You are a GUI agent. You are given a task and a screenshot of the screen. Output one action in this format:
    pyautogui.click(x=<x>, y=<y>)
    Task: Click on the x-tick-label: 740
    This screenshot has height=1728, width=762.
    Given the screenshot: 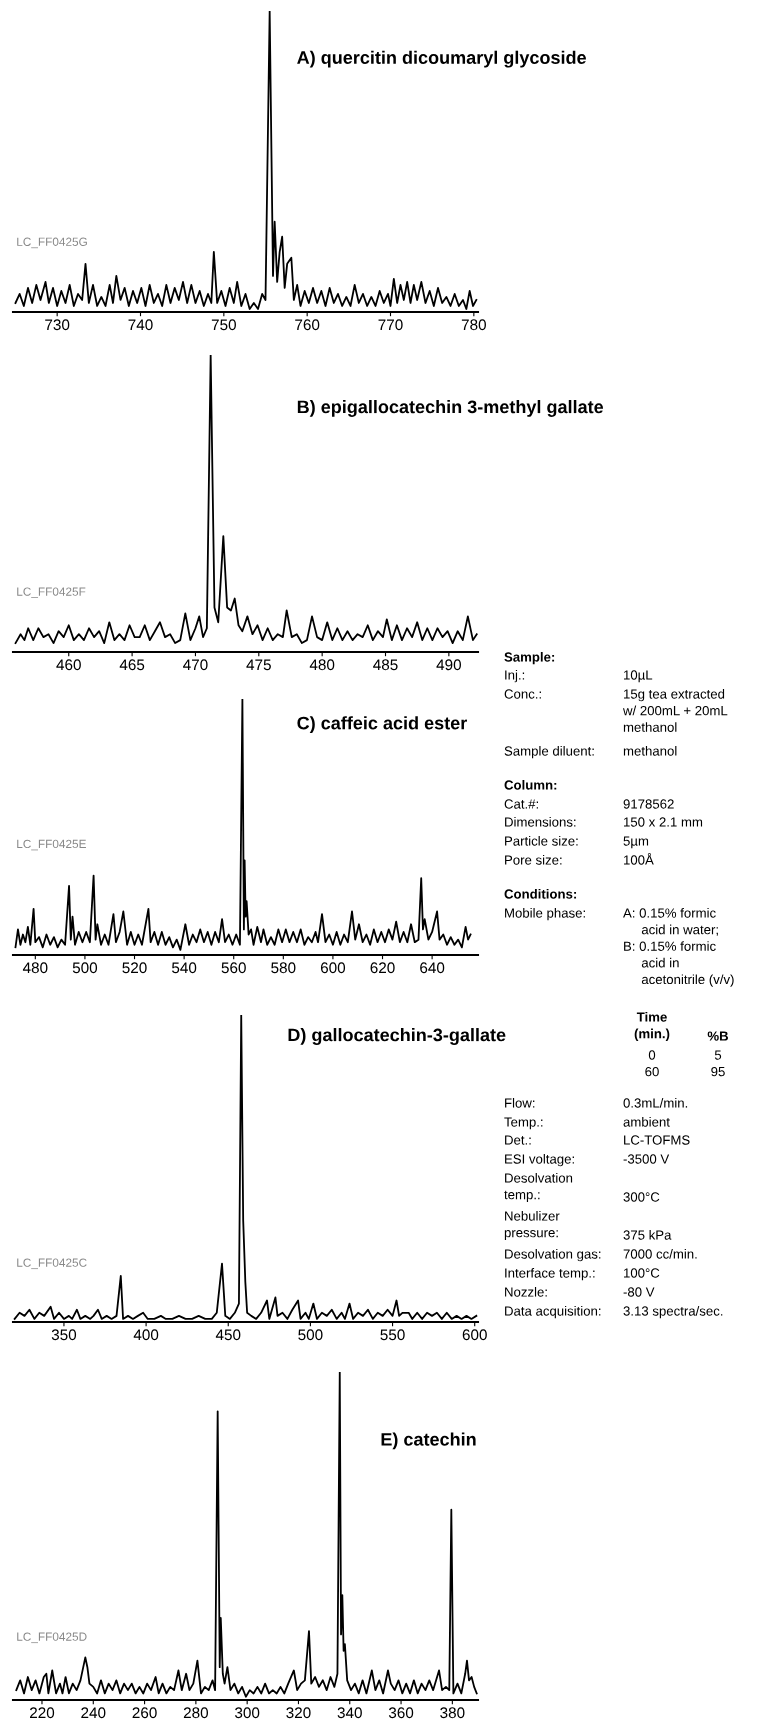 What is the action you would take?
    pyautogui.click(x=140, y=325)
    